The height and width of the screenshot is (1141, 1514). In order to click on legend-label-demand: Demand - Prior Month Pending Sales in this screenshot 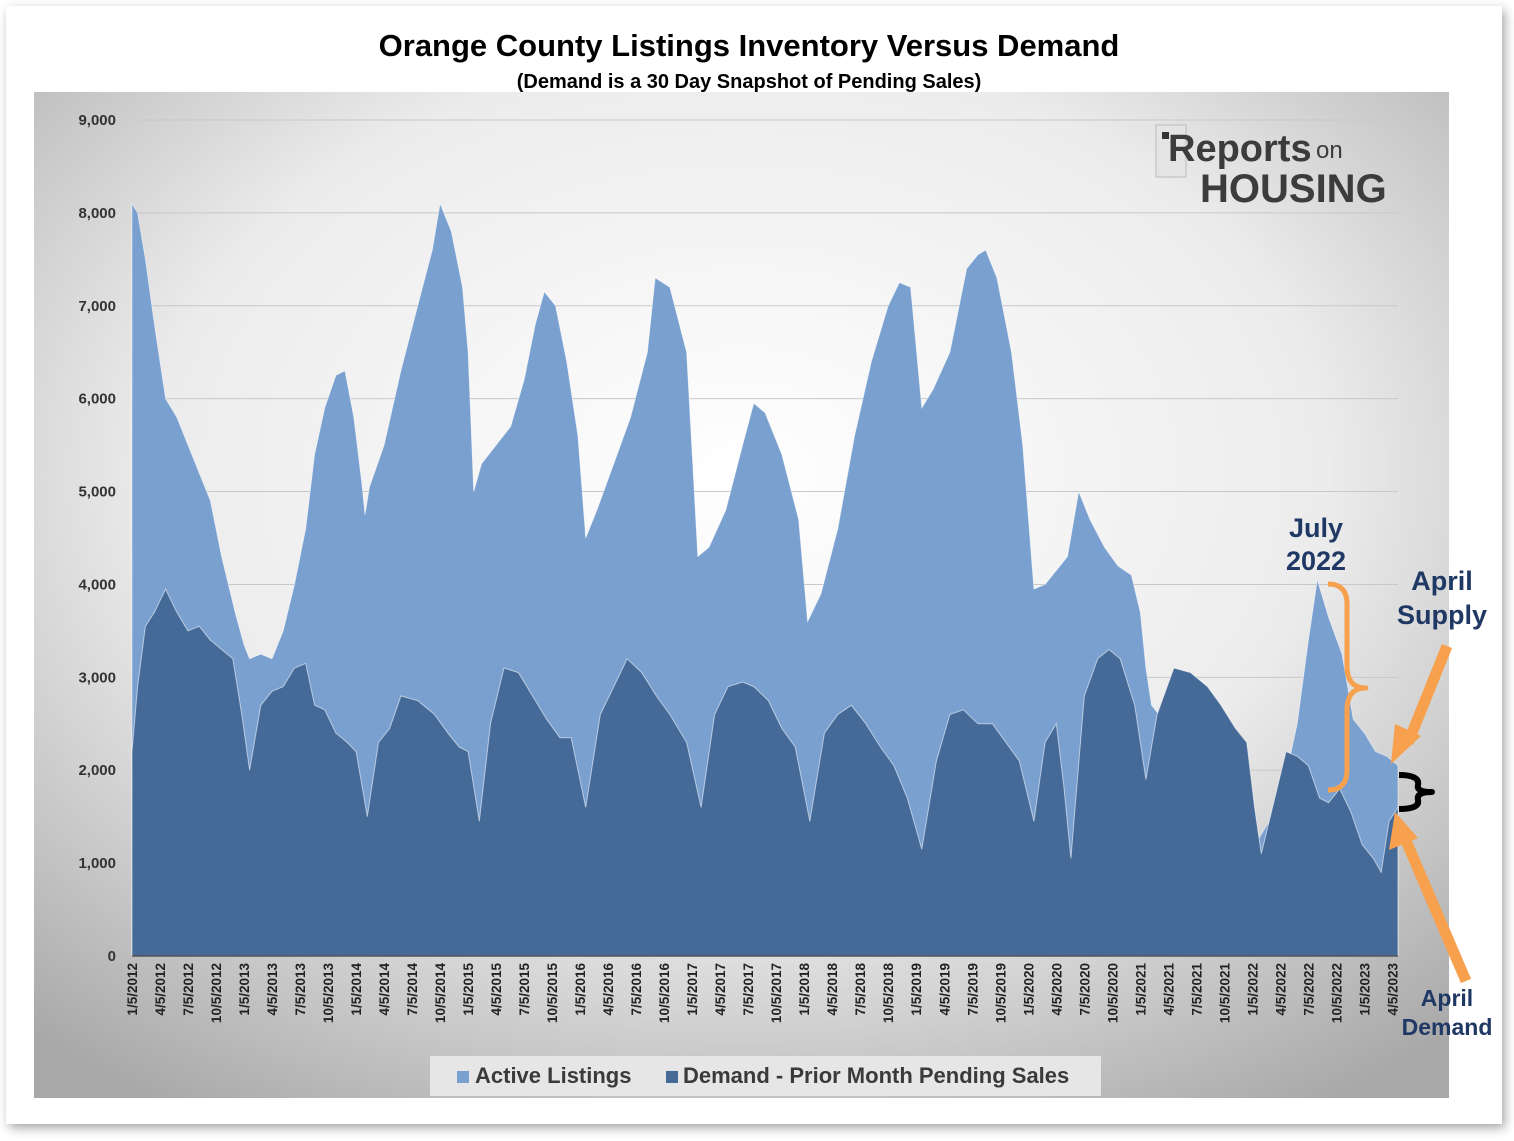, I will do `click(876, 1075)`.